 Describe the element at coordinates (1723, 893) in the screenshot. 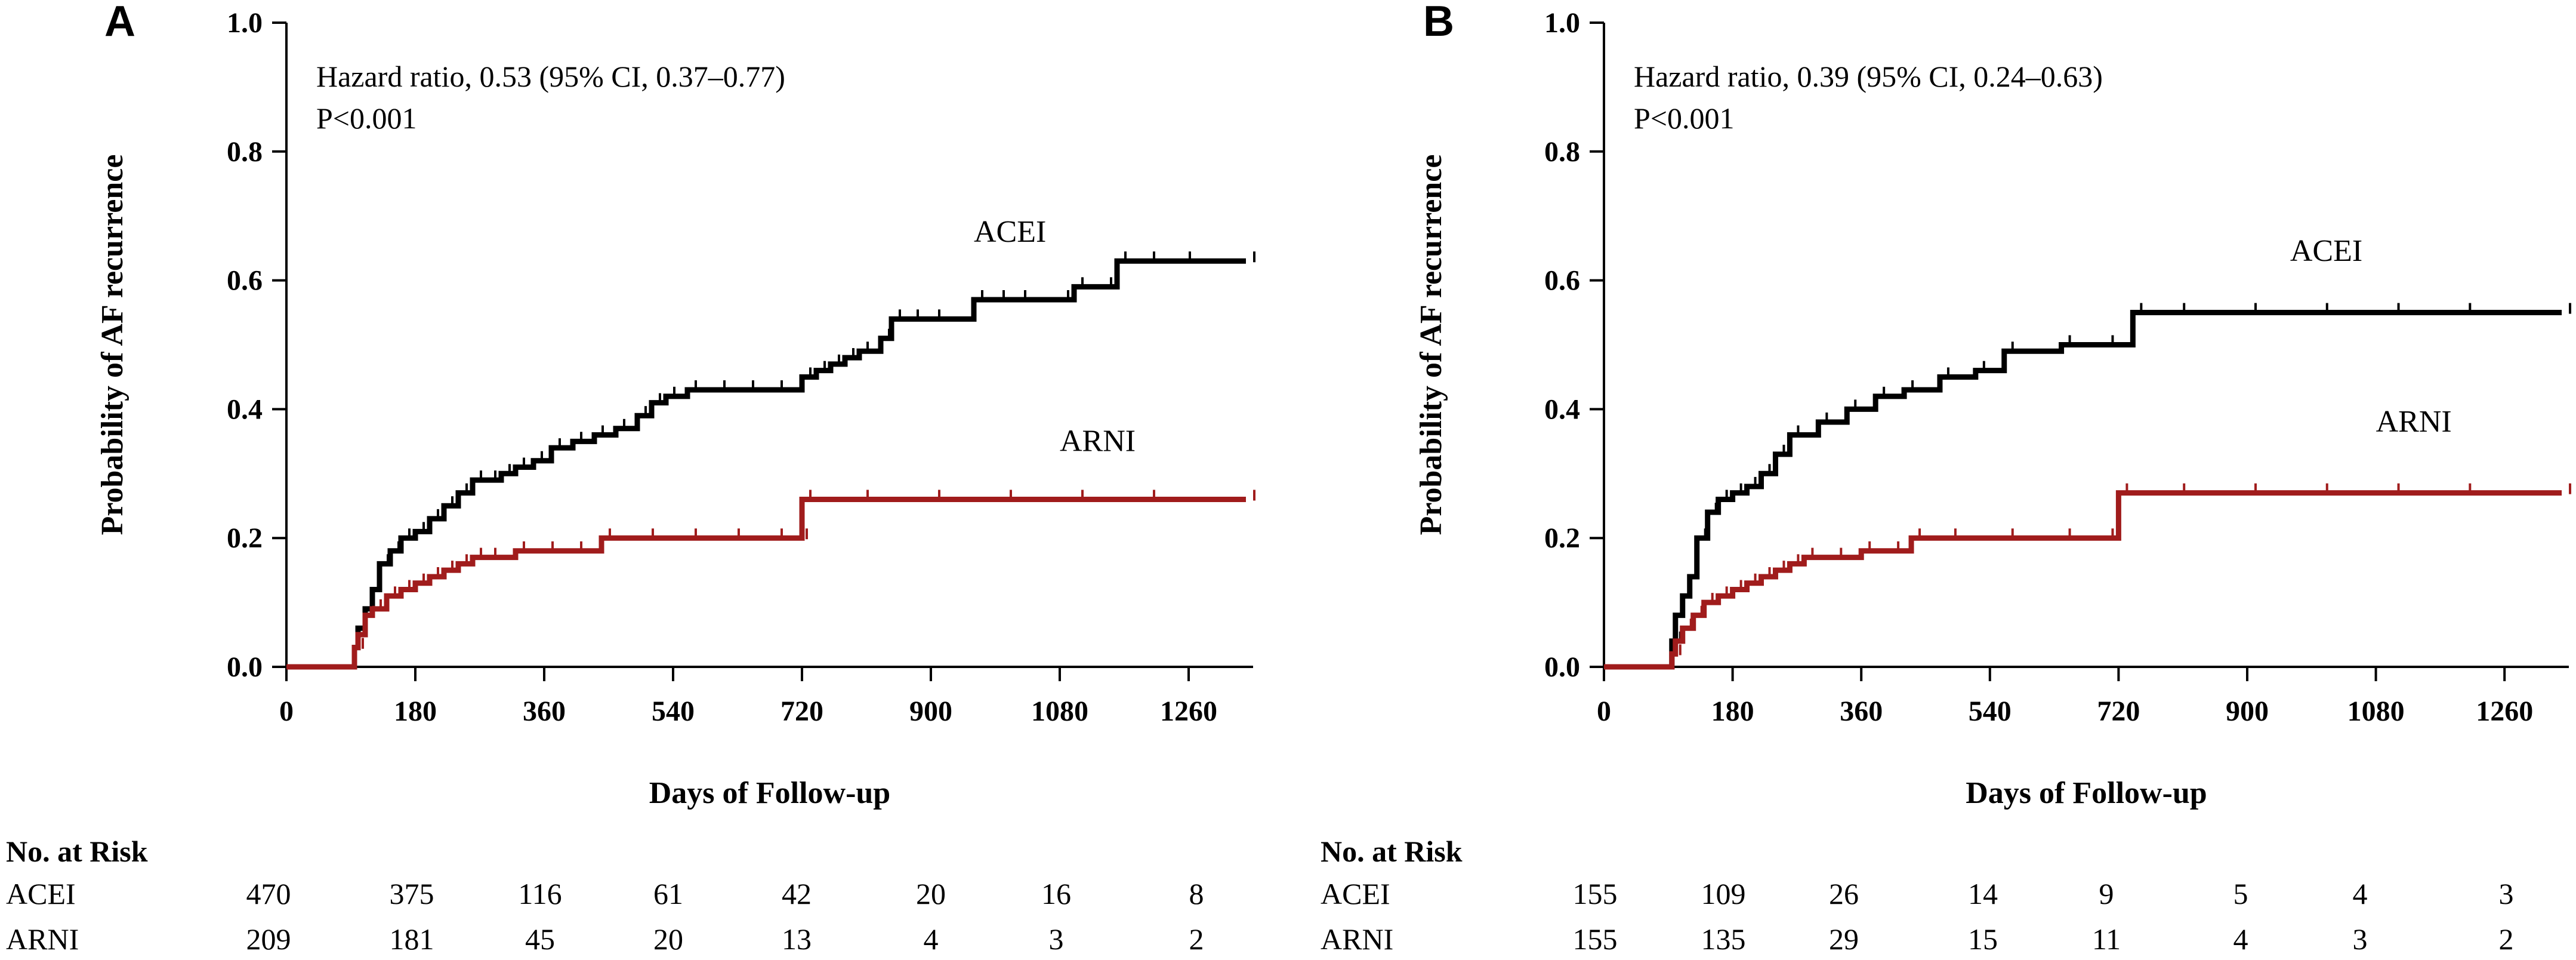

I see `risk-value: 109` at that location.